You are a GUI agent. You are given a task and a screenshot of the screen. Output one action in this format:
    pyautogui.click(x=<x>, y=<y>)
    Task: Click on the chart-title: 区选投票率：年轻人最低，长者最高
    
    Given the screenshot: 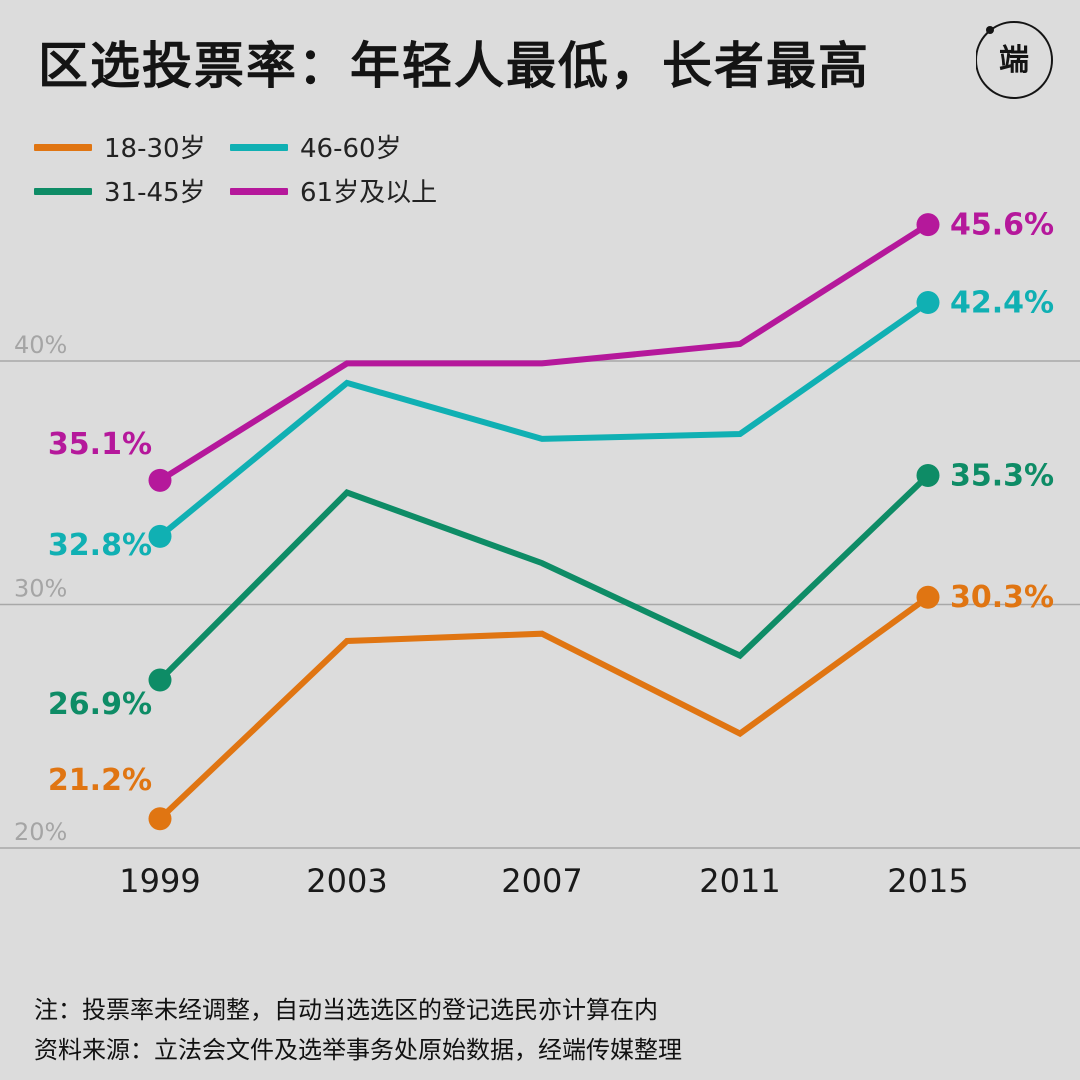 What is the action you would take?
    pyautogui.click(x=454, y=66)
    